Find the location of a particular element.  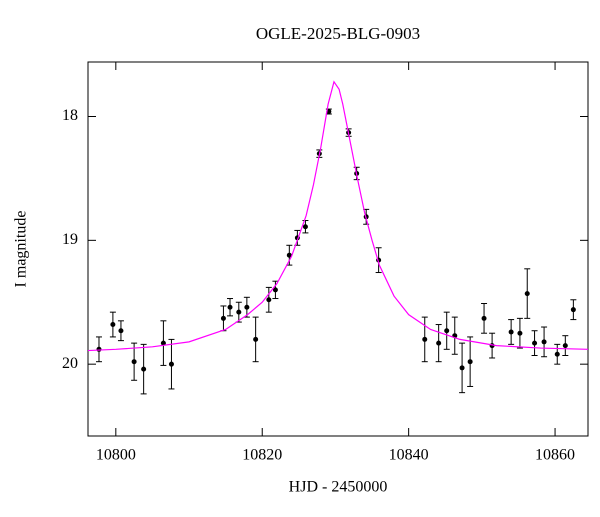

x-tick-label: 10840 is located at coordinates (409, 455).